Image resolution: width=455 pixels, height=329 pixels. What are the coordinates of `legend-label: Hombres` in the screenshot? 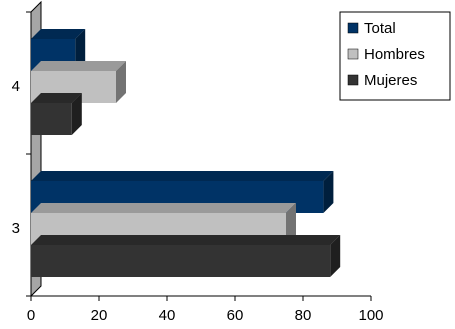 It's located at (394, 54).